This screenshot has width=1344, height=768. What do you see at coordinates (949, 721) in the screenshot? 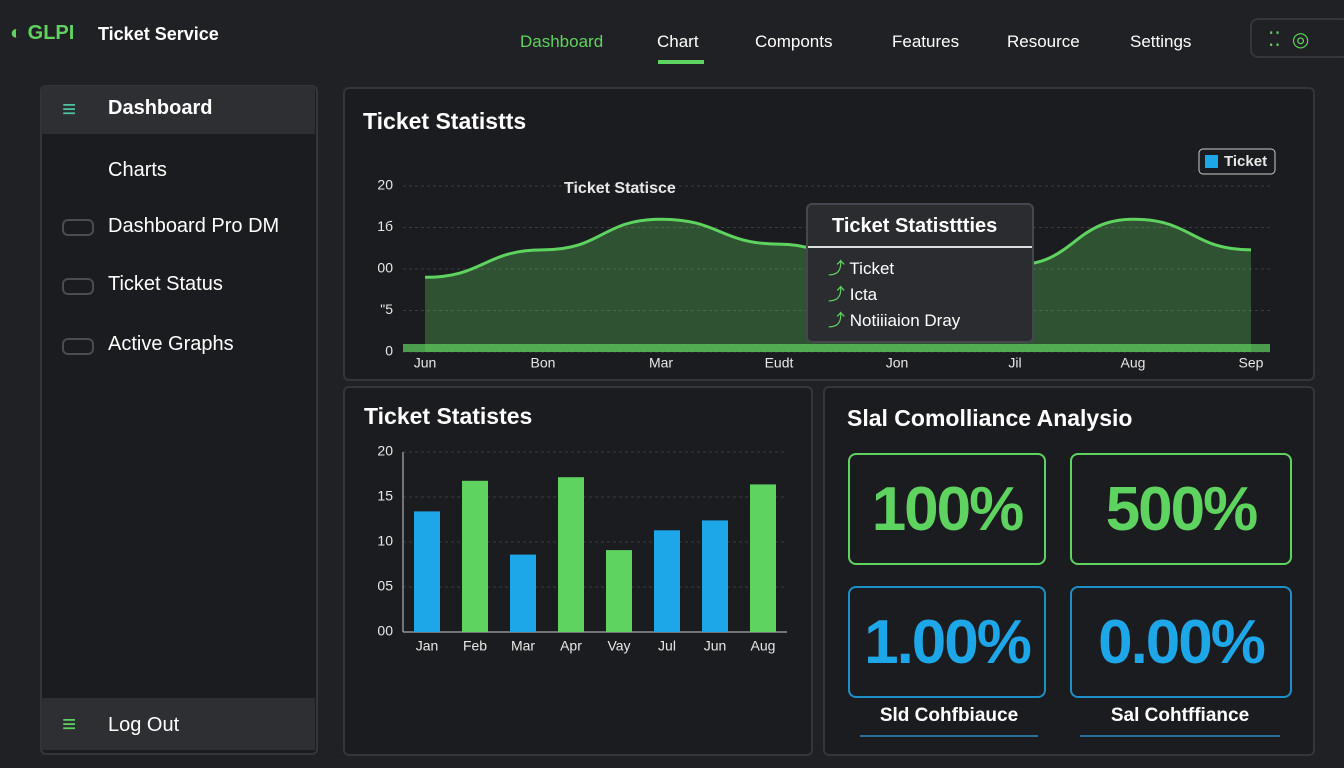
I see `sla-label: Sld Cohfbiauce` at bounding box center [949, 721].